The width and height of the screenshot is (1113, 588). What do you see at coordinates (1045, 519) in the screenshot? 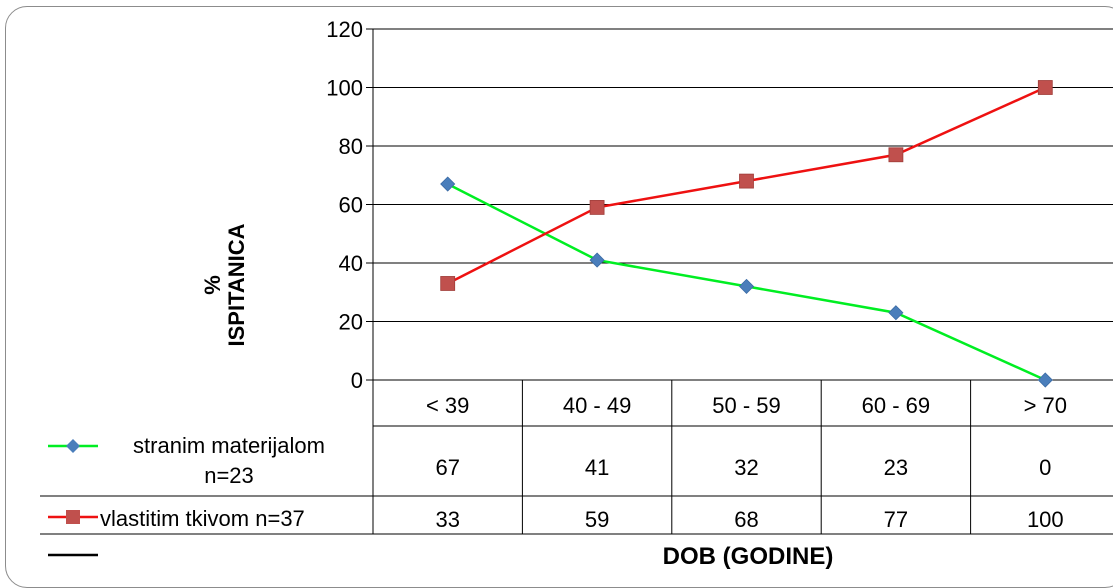
I see `table-value: 100` at bounding box center [1045, 519].